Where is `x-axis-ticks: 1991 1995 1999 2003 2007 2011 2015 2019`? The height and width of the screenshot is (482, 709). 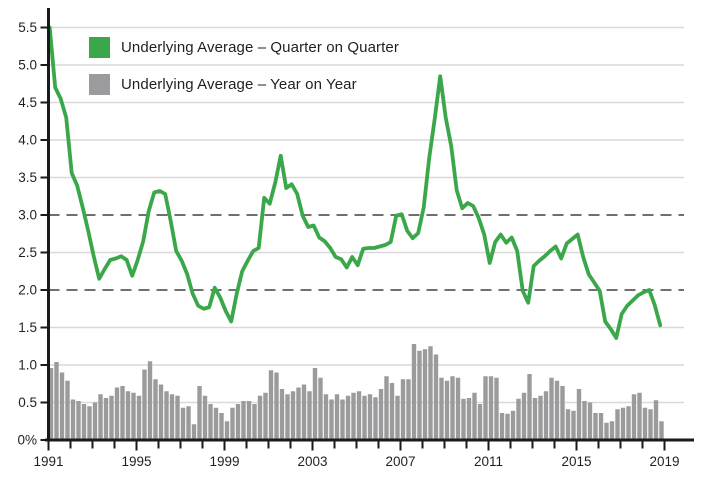
x-axis-ticks: 1991 1995 1999 2003 2007 2011 2015 2019 is located at coordinates (356, 455).